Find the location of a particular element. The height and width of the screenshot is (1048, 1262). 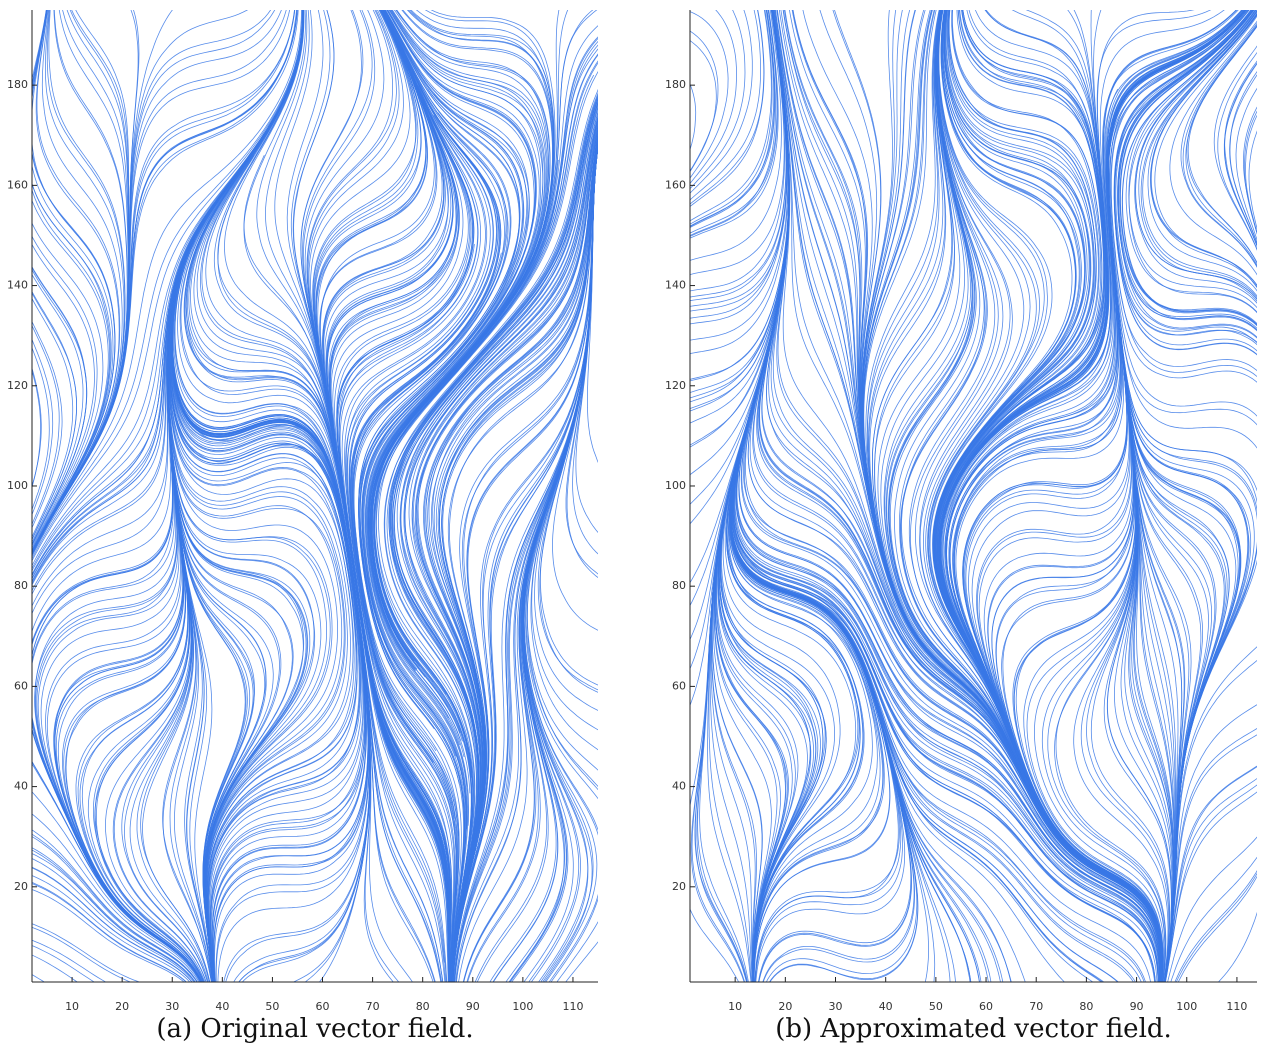

y-tick-label: 40 is located at coordinates (679, 786).